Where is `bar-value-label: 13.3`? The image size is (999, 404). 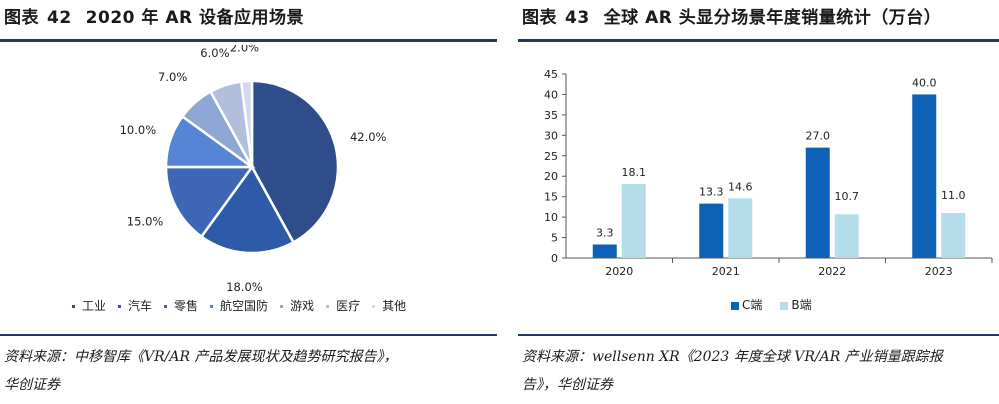
bar-value-label: 13.3 is located at coordinates (711, 192).